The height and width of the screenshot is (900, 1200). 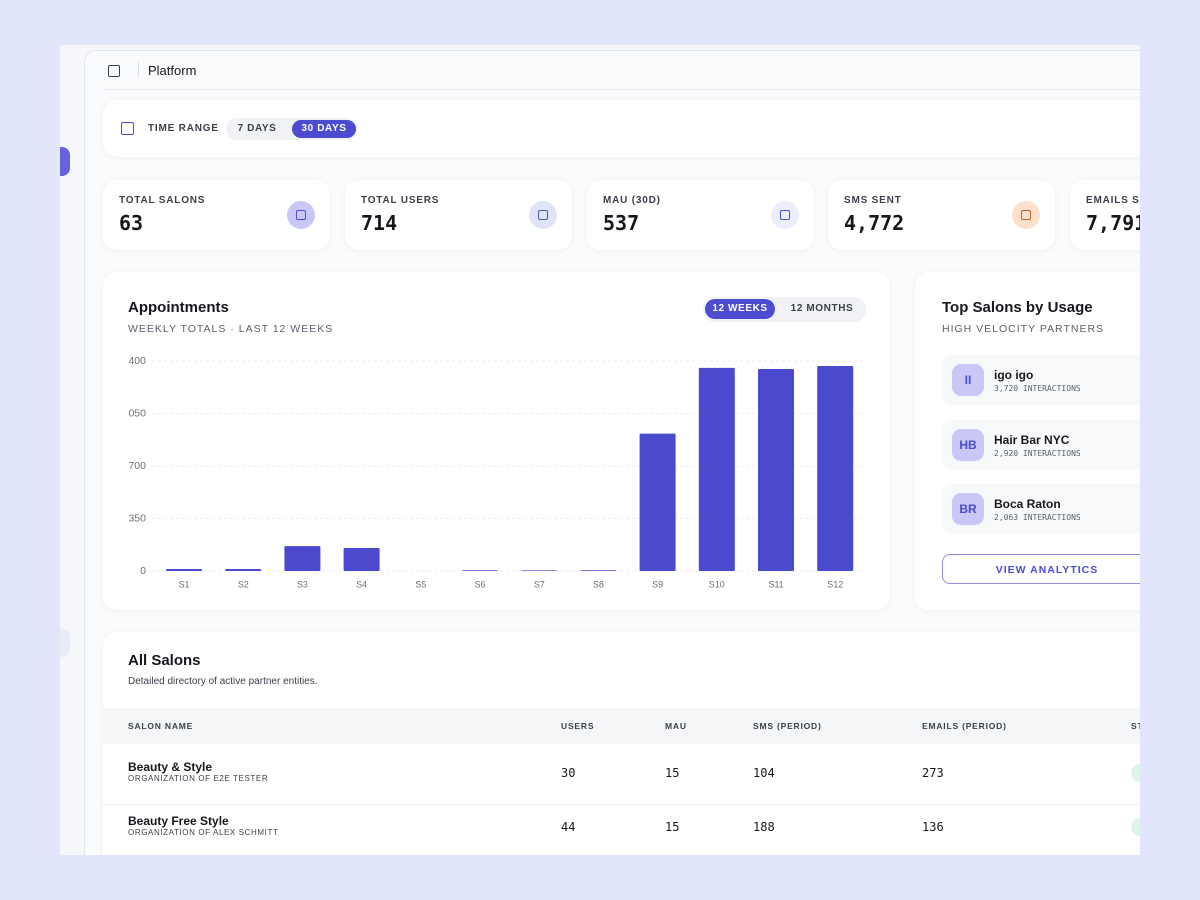 I want to click on y-tick-label: 050, so click(x=137, y=413).